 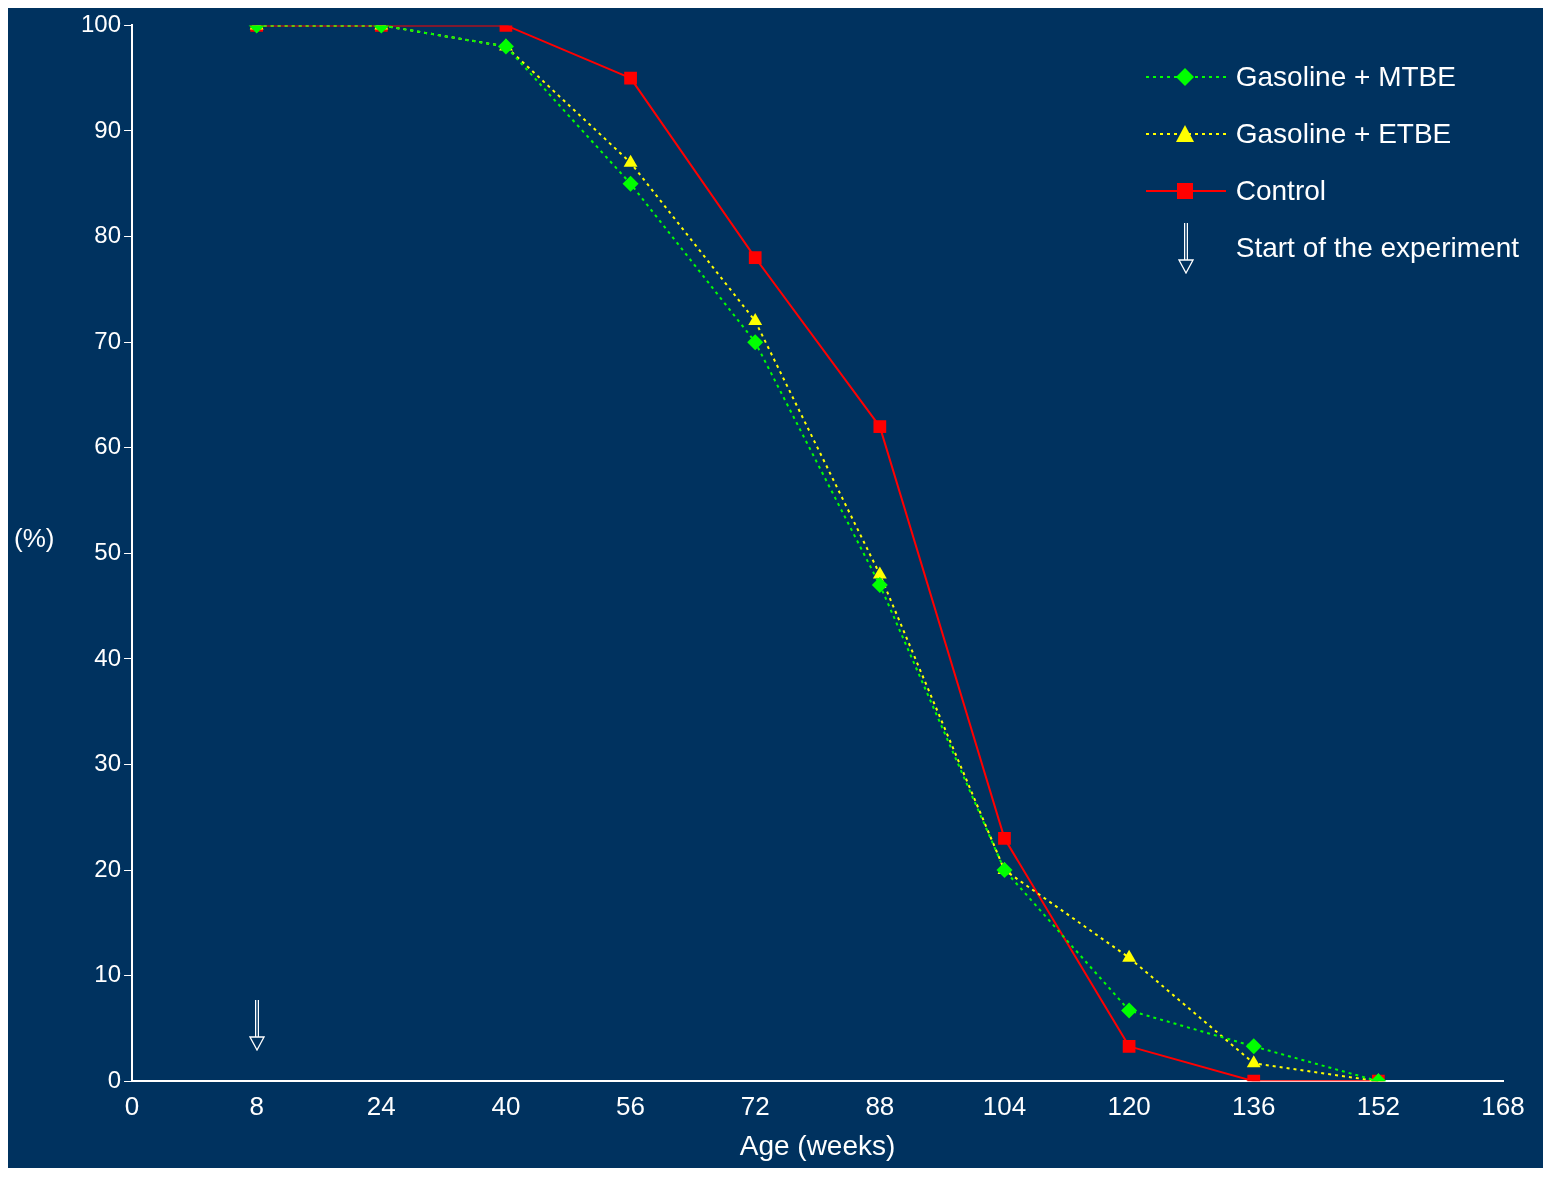 What do you see at coordinates (108, 763) in the screenshot?
I see `y-tick-label: 30` at bounding box center [108, 763].